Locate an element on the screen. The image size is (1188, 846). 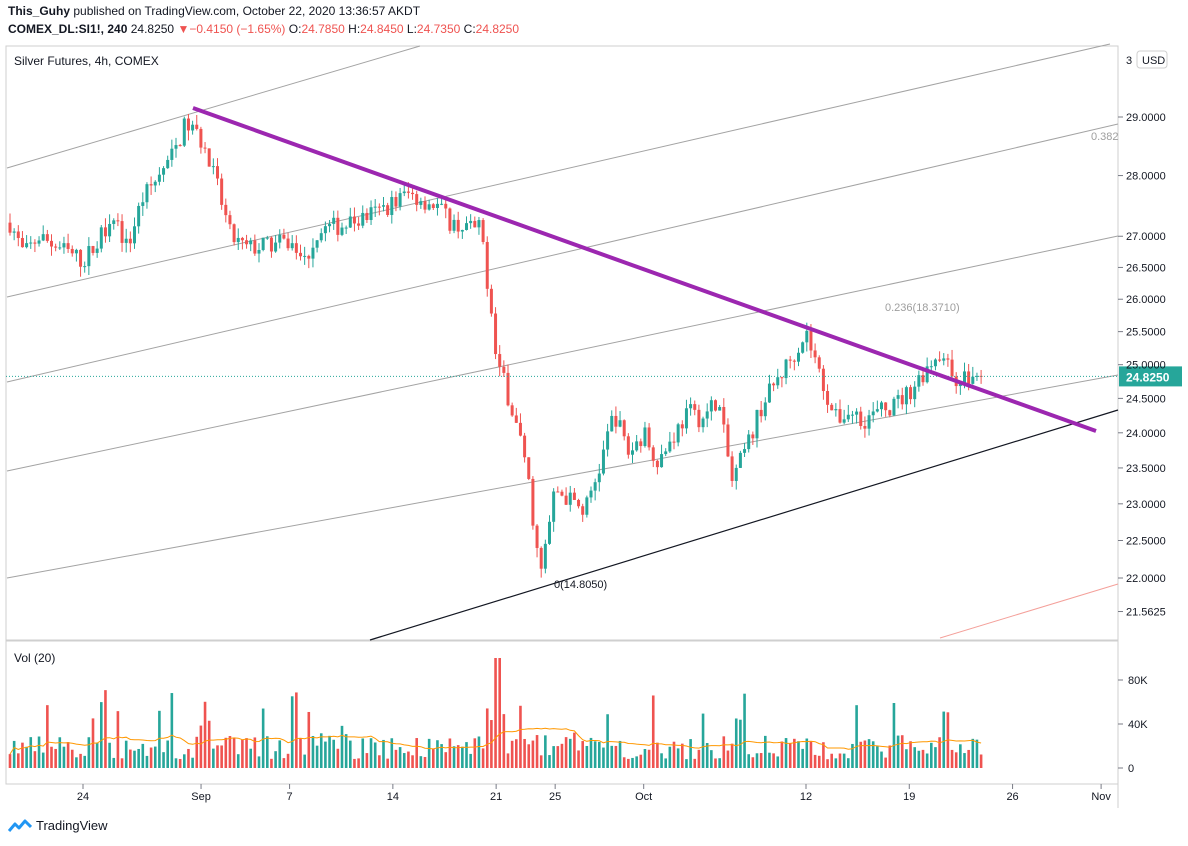
open-value: 24.7850 is located at coordinates (323, 29).